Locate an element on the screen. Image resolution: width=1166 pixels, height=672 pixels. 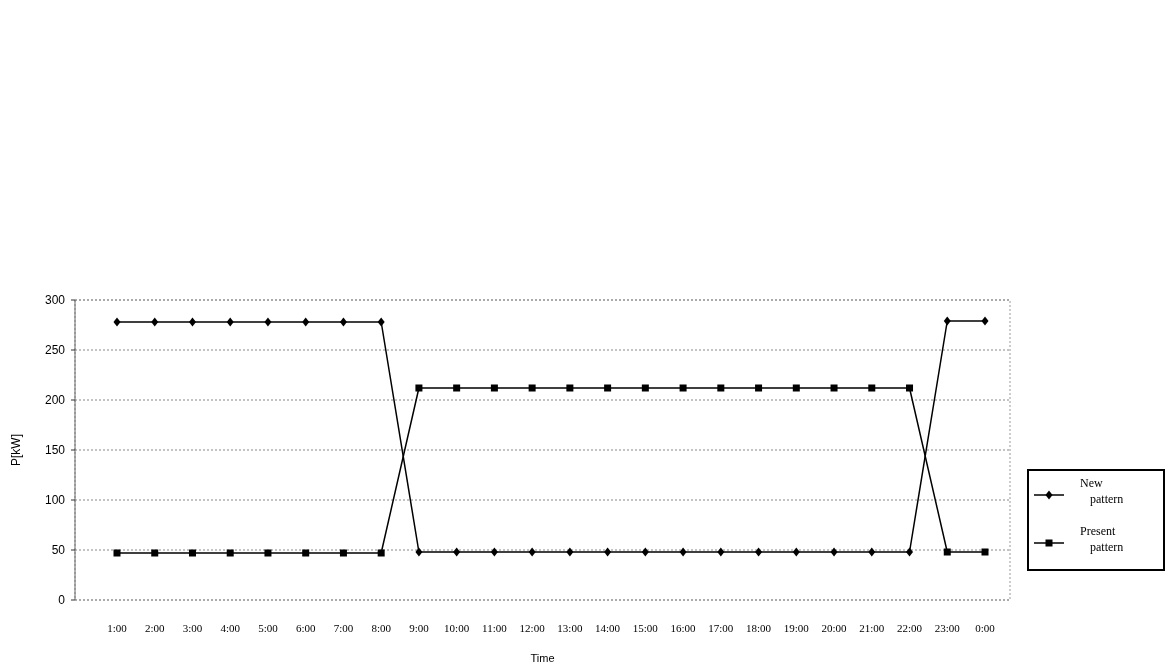
x-tick-label: 8:00 is located at coordinates (381, 628).